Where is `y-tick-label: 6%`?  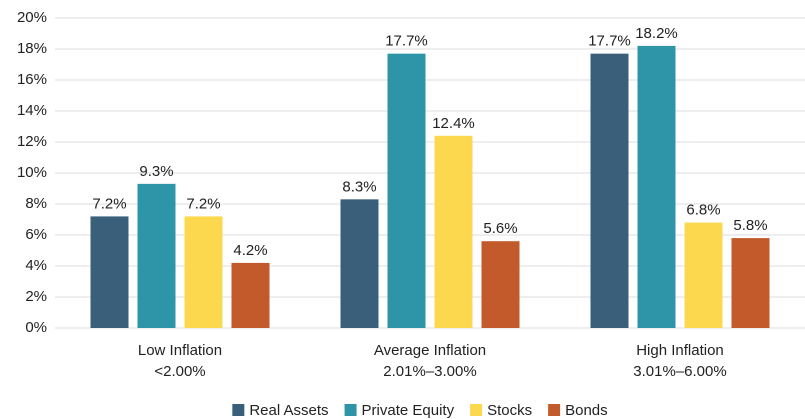 y-tick-label: 6% is located at coordinates (36, 234).